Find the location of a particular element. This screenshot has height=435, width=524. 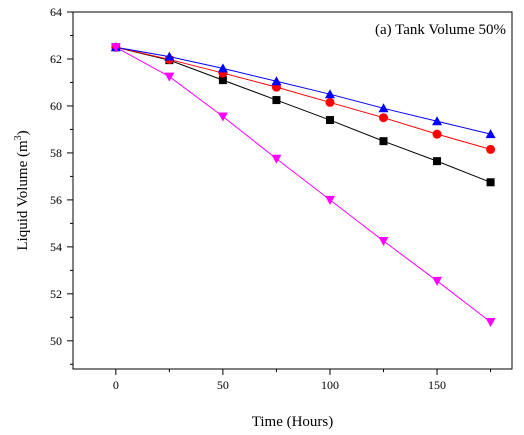

y-axis-title: Liquid Volume (m3) is located at coordinates (22, 190).